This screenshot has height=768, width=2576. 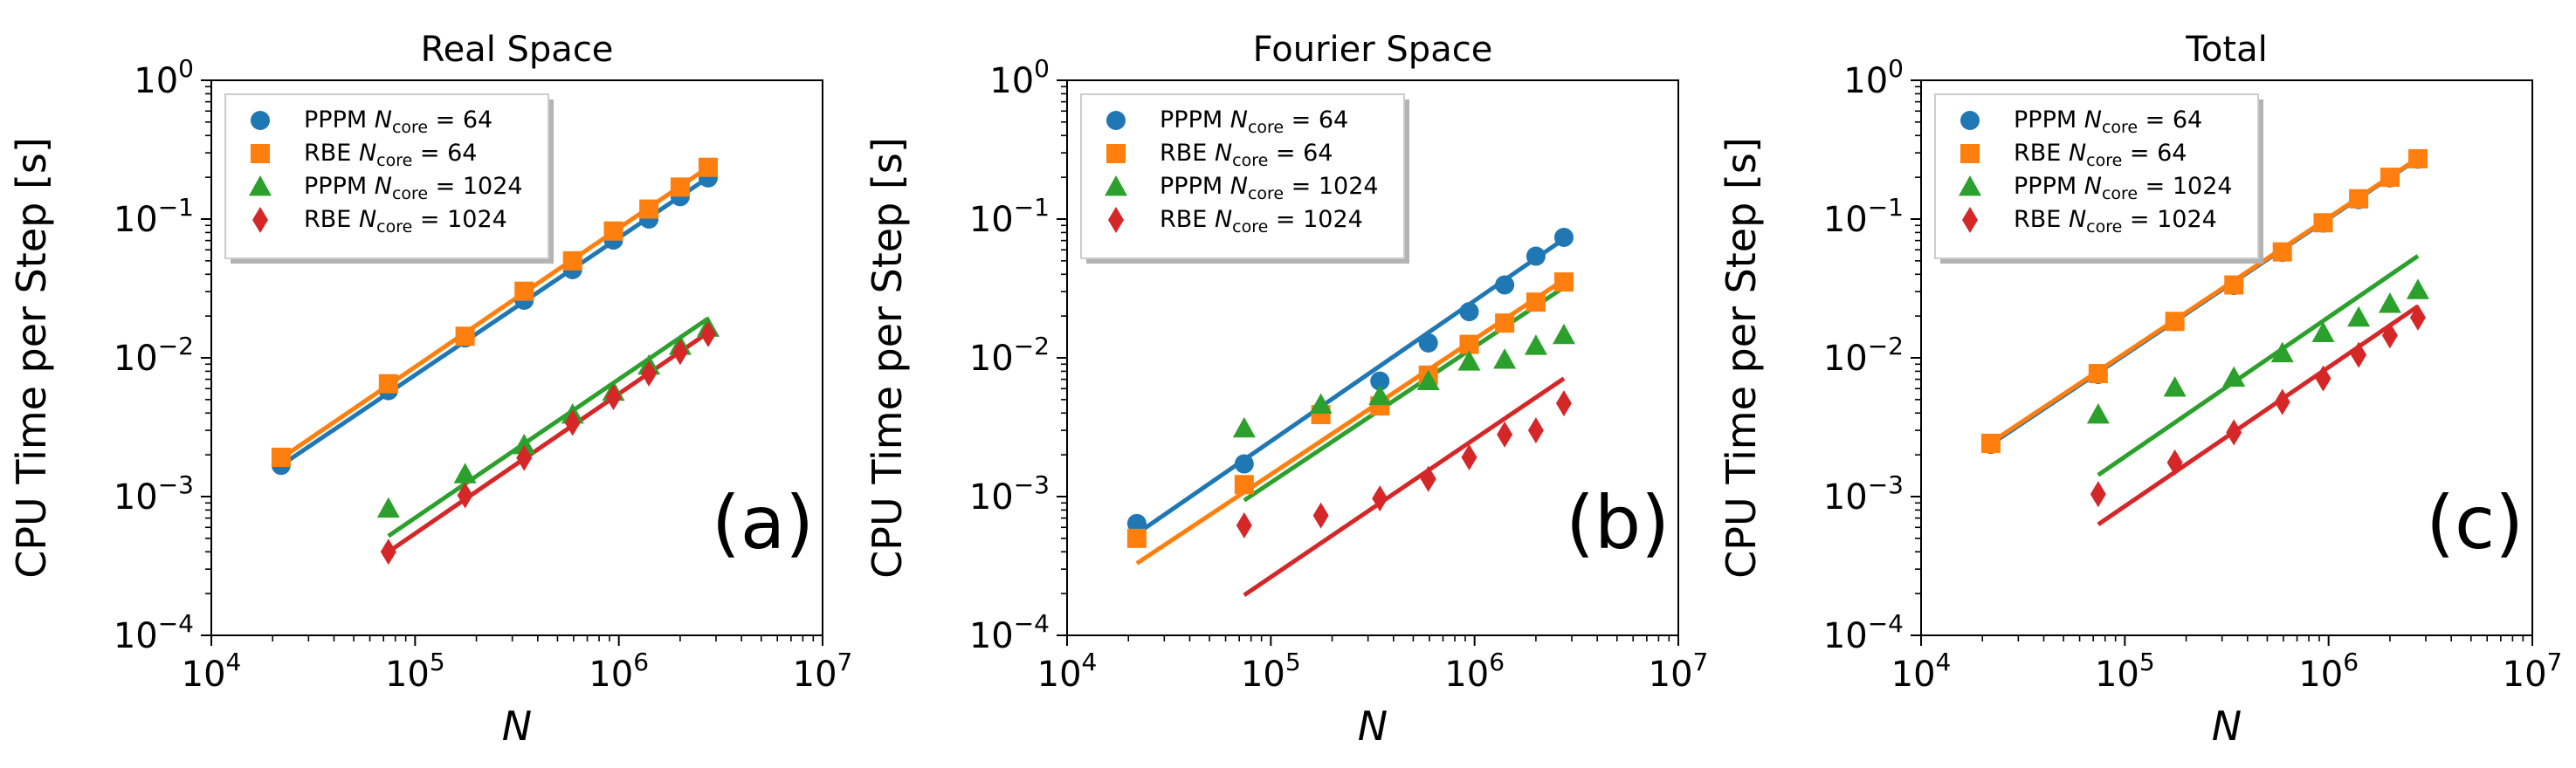 I want to click on panel-letter: (a), so click(x=763, y=523).